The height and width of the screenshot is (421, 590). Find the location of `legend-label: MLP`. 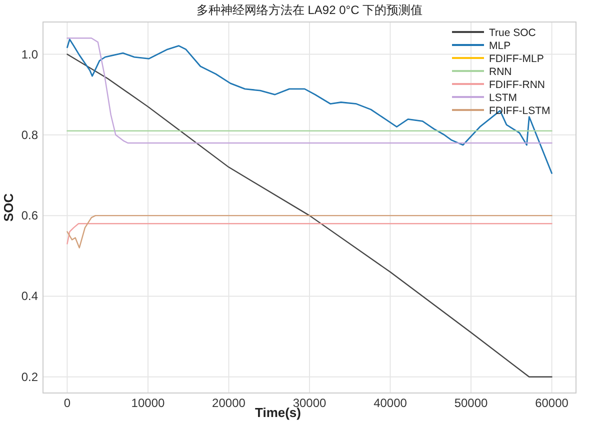

legend-label: MLP is located at coordinates (500, 46).